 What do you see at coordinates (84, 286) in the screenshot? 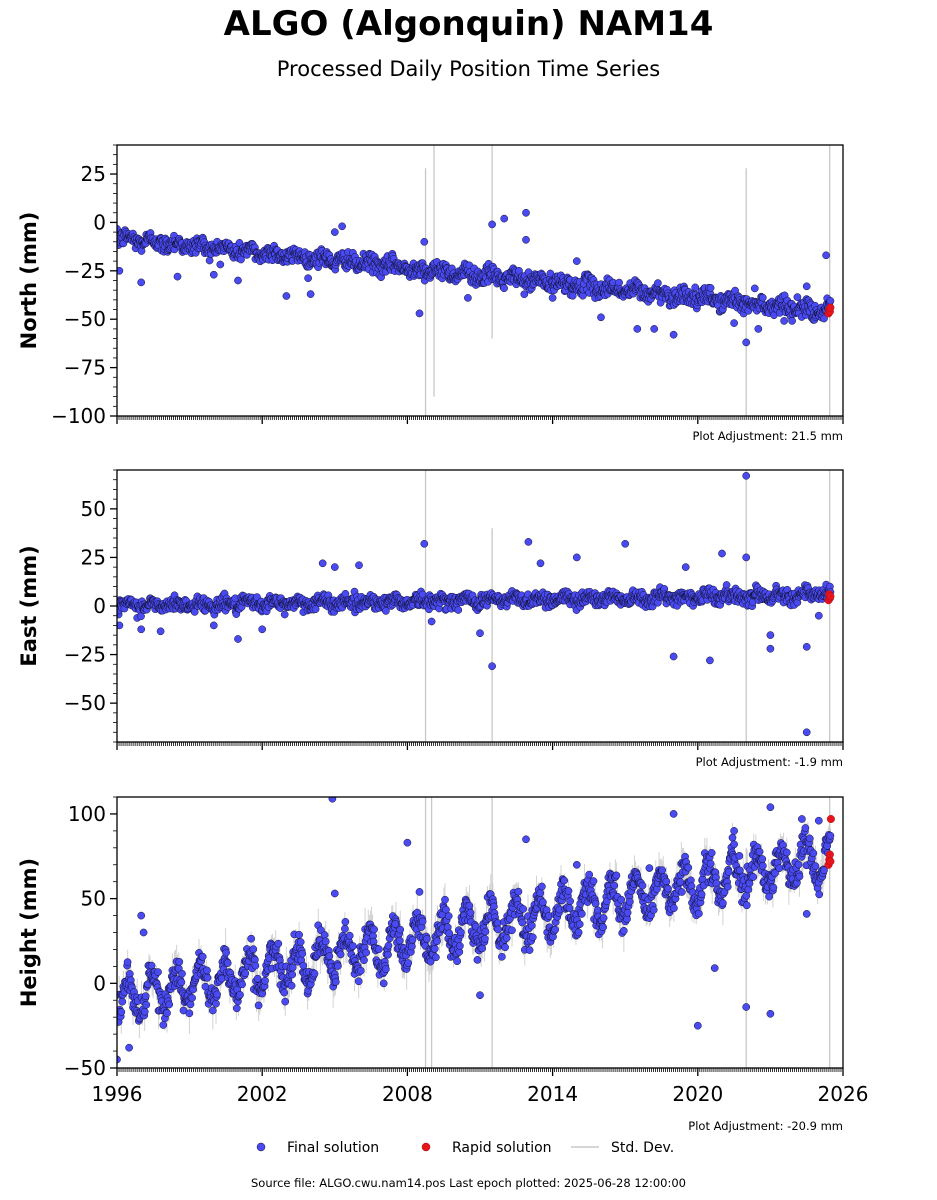
I see `y-axis-north: −100 −75 −50 −25 0 25` at bounding box center [84, 286].